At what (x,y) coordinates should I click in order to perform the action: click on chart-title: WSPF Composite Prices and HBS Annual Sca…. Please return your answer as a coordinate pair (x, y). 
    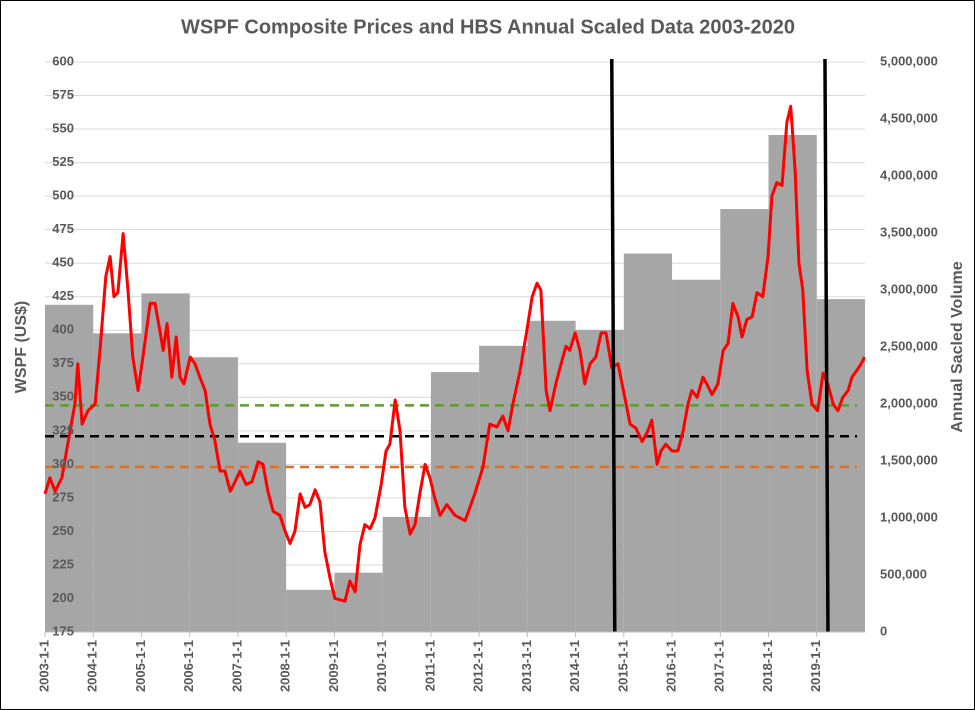
    Looking at the image, I should click on (488, 27).